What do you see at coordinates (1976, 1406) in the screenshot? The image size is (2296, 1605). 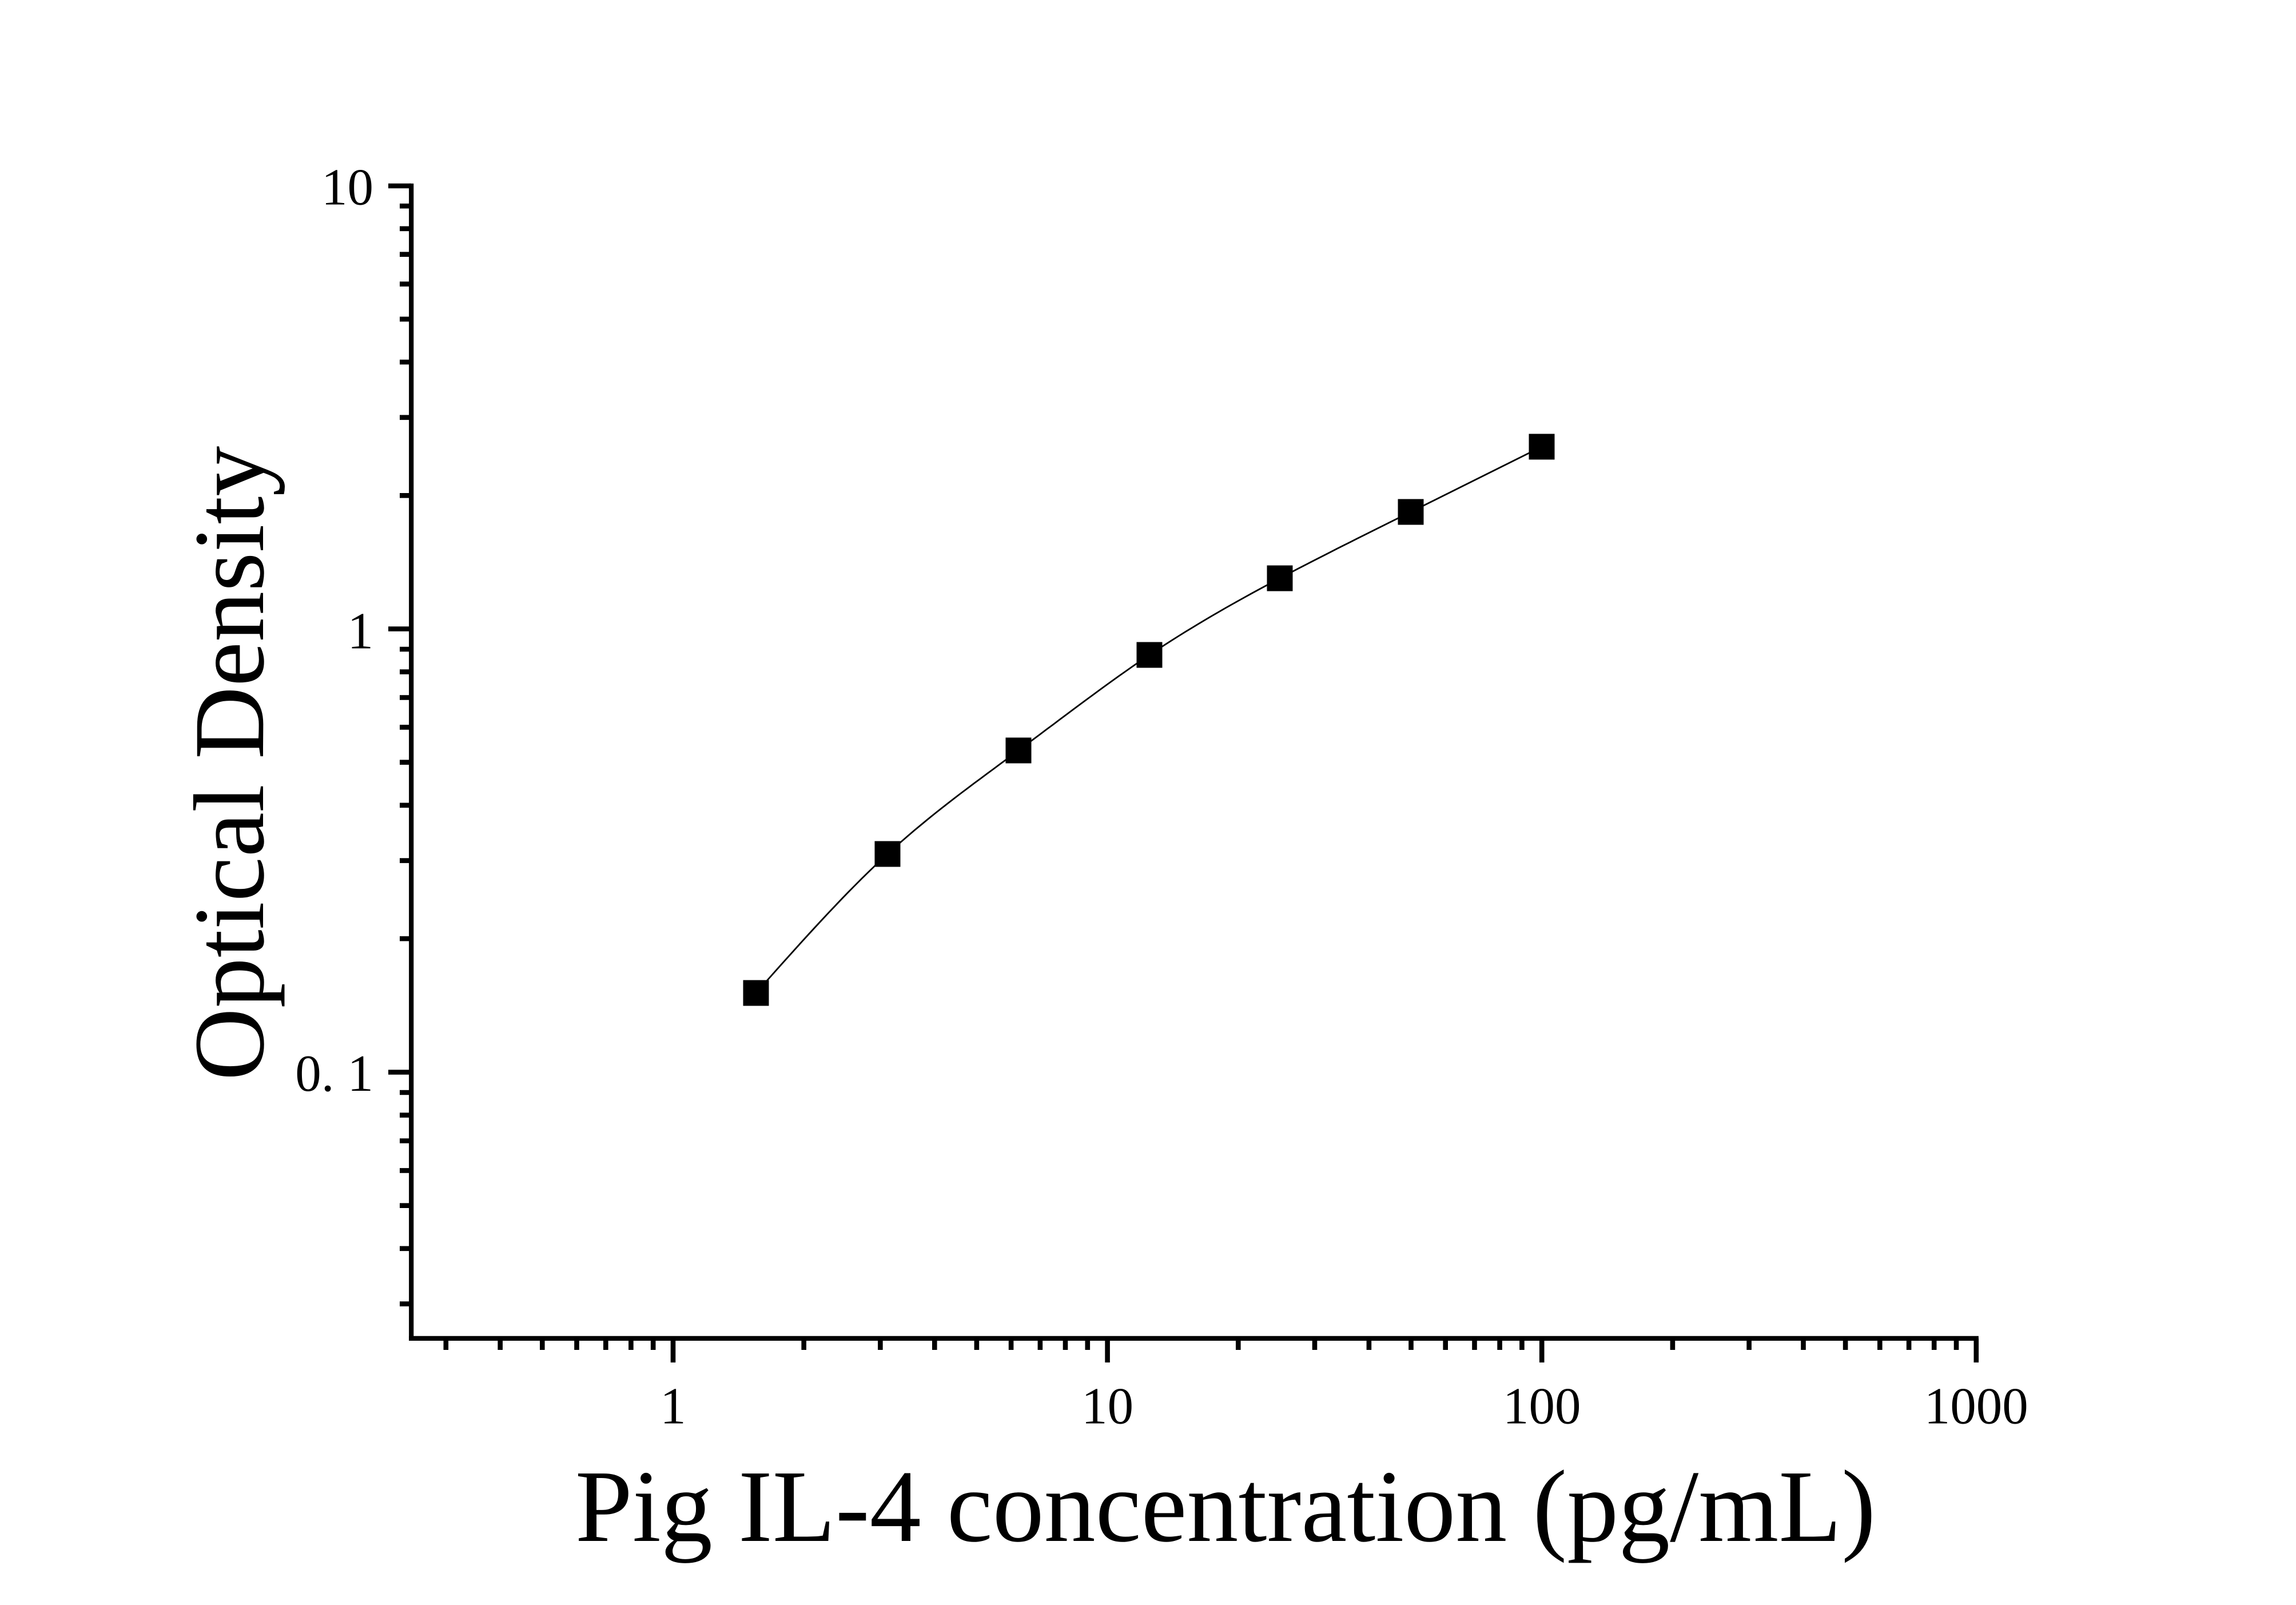 I see `svg-text: 1000` at bounding box center [1976, 1406].